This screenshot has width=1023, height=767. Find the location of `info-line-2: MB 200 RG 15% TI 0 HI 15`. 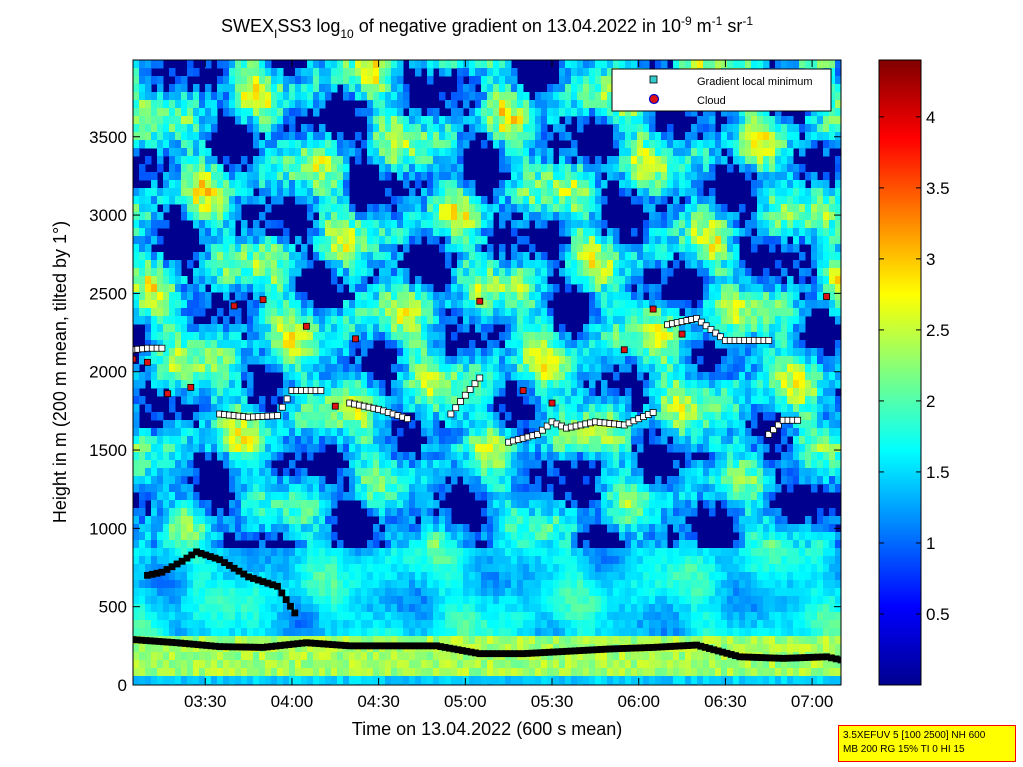

info-line-2: MB 200 RG 15% TI 0 HI 15 is located at coordinates (904, 749).